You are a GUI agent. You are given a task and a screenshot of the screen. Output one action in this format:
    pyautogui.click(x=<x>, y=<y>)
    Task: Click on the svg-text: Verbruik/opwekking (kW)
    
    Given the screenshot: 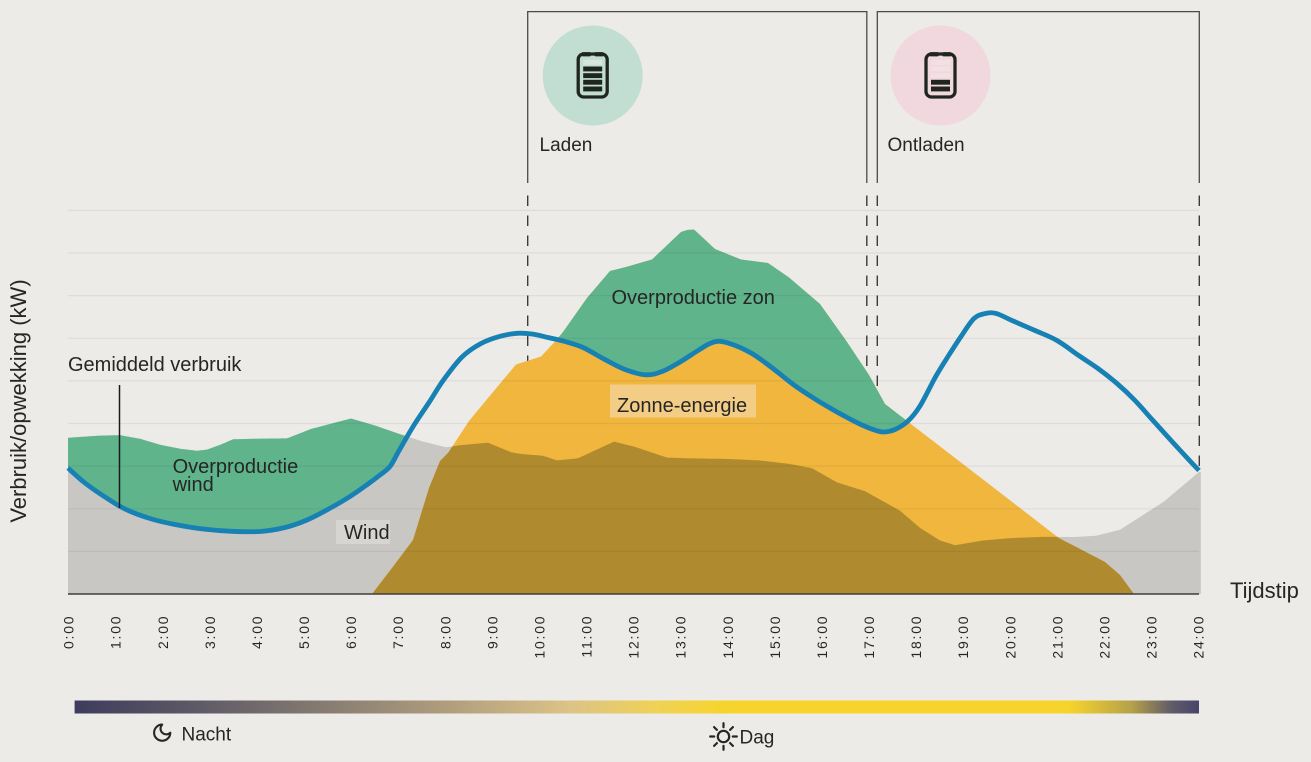 What is the action you would take?
    pyautogui.click(x=18, y=400)
    